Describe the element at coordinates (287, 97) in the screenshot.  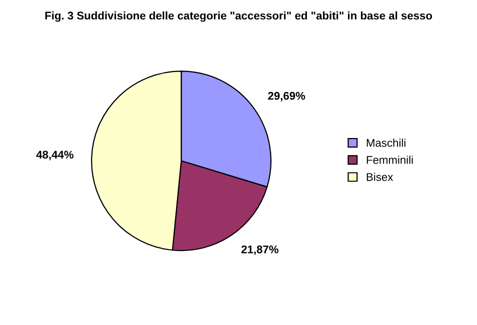
I see `data-label: 29,69%` at that location.